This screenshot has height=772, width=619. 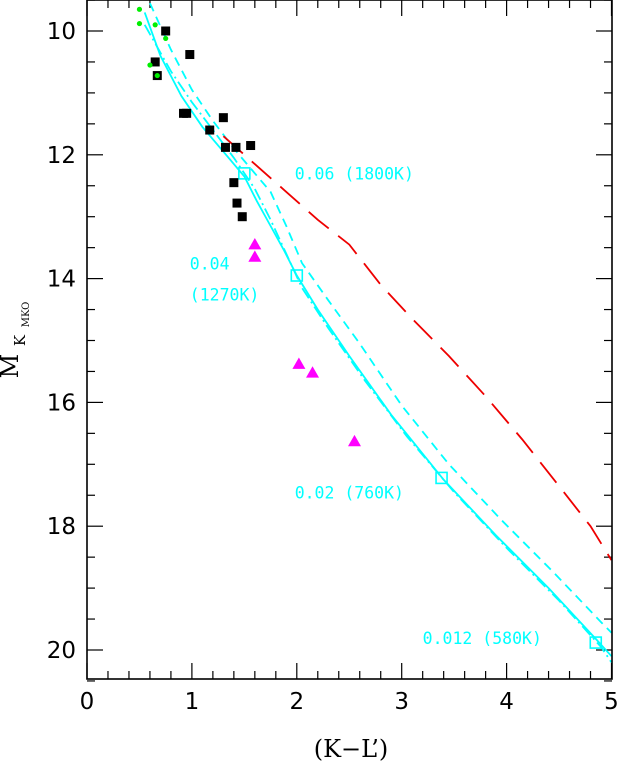 What do you see at coordinates (61, 403) in the screenshot?
I see `y-tick-label: 16` at bounding box center [61, 403].